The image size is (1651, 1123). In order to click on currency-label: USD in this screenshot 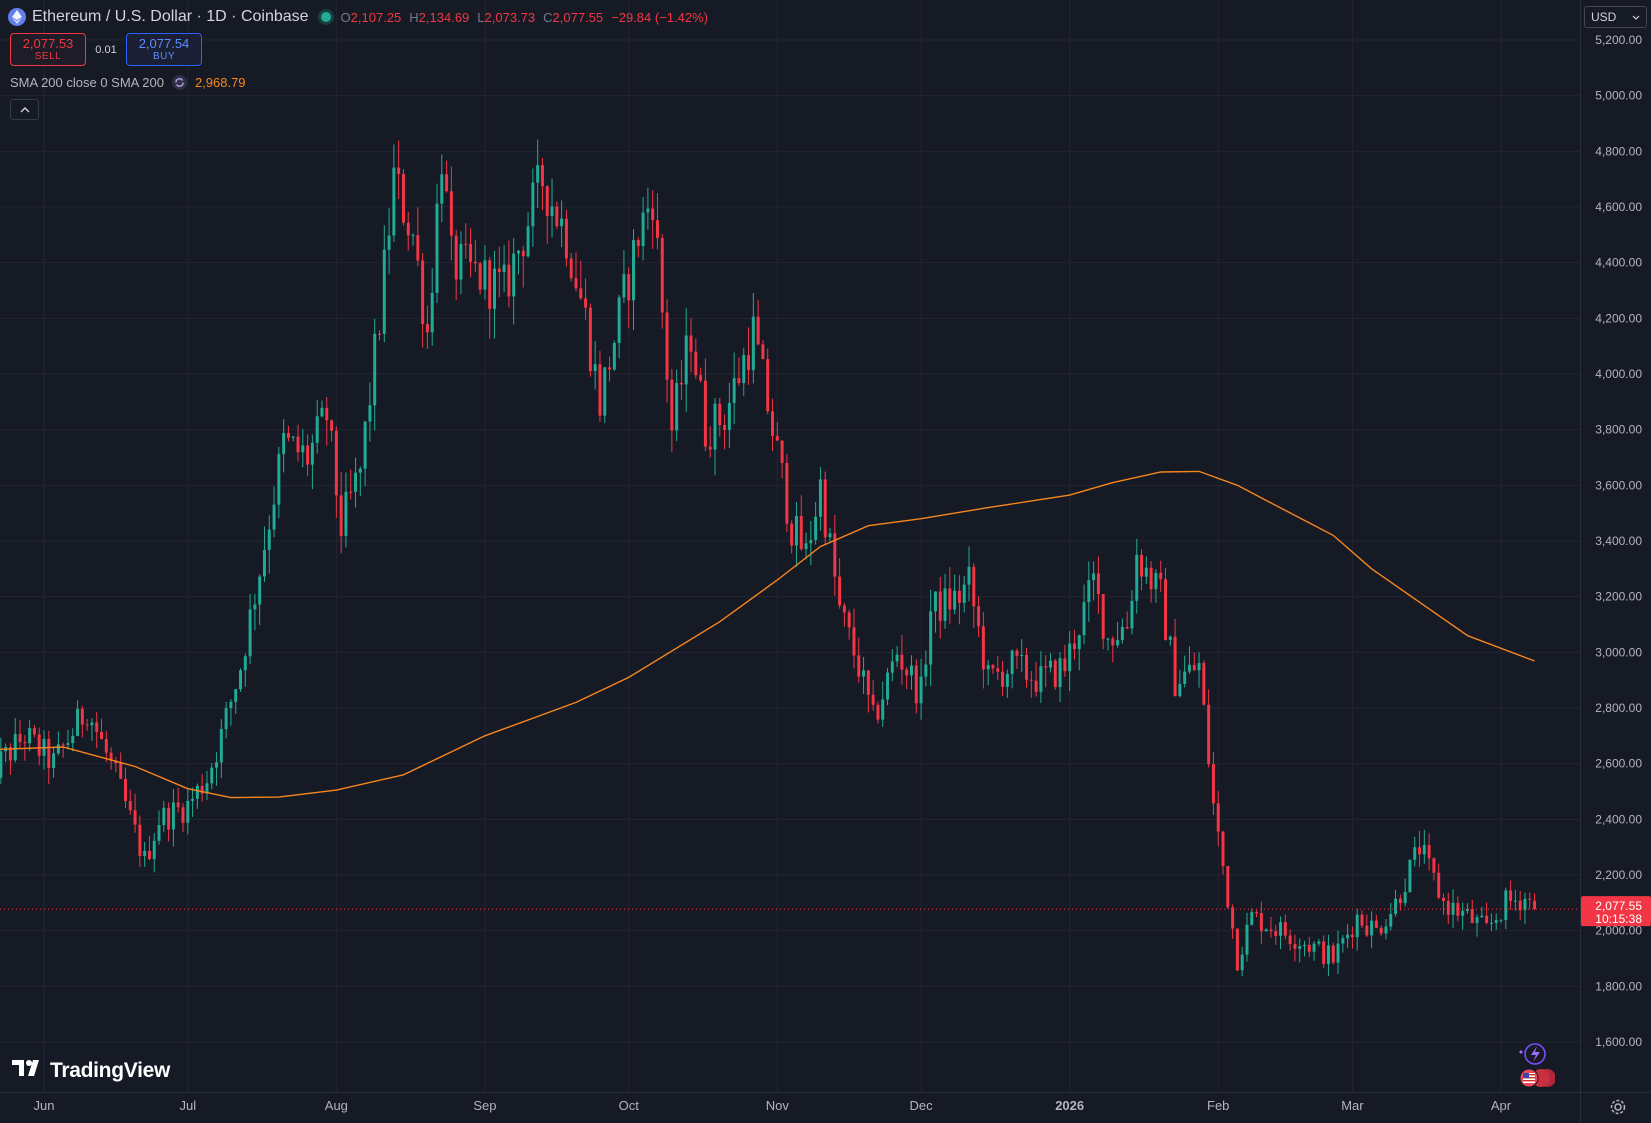, I will do `click(1604, 17)`.